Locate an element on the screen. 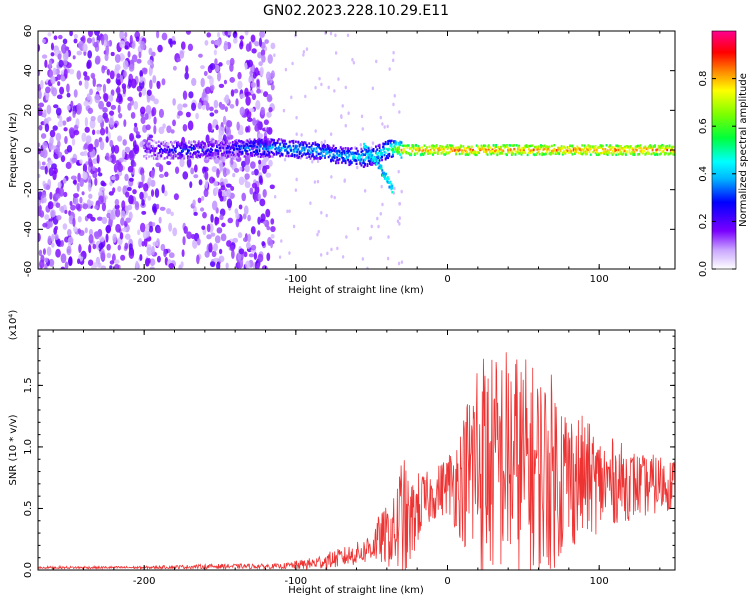  x-tick-label: 0 is located at coordinates (447, 581).